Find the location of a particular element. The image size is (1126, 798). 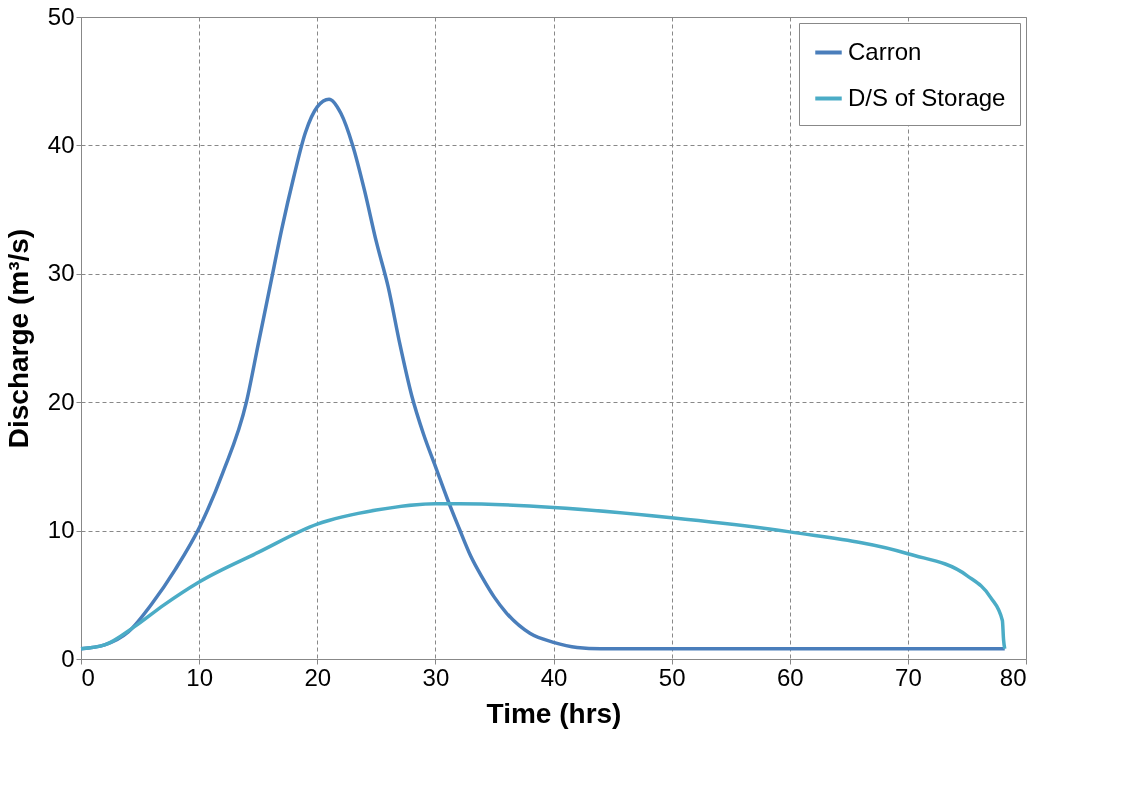

x-tick-label: 20 is located at coordinates (318, 677).